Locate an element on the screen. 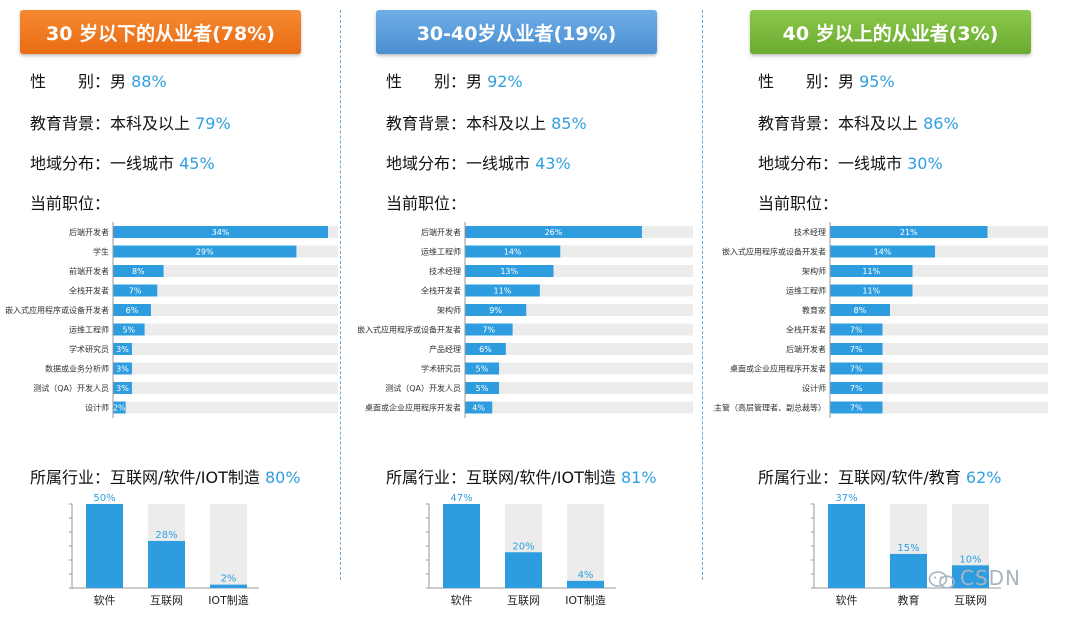 The height and width of the screenshot is (622, 1080). stat-percent: 45% is located at coordinates (197, 163).